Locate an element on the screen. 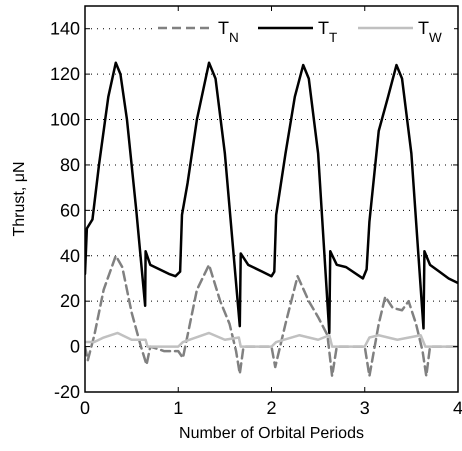 Image resolution: width=462 pixels, height=451 pixels. y-tick-label: 20 is located at coordinates (70, 301).